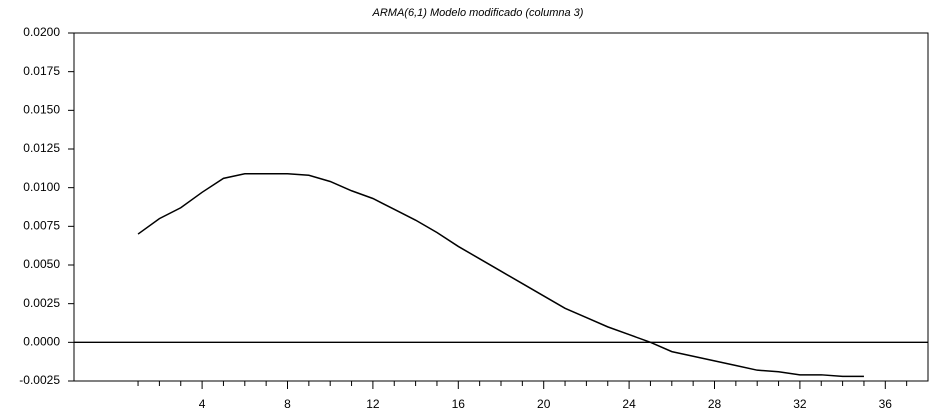 The width and height of the screenshot is (930, 415). What do you see at coordinates (459, 404) in the screenshot?
I see `x-tick-label: 16` at bounding box center [459, 404].